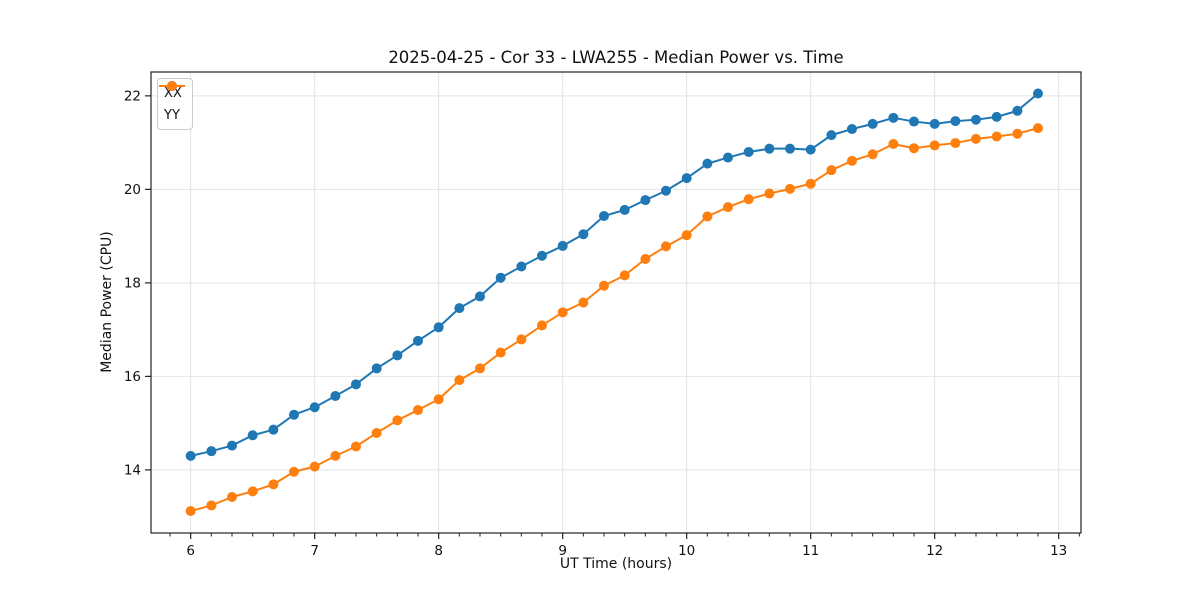 The height and width of the screenshot is (600, 1200). I want to click on legend-label-yy: YY, so click(172, 115).